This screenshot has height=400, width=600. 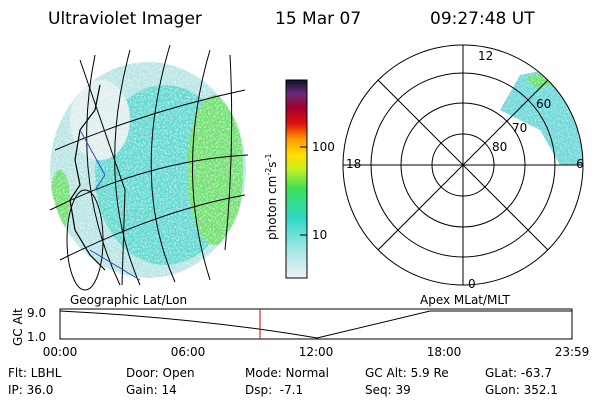 What do you see at coordinates (465, 300) in the screenshot?
I see `panel-label: Apex MLat/MLT` at bounding box center [465, 300].